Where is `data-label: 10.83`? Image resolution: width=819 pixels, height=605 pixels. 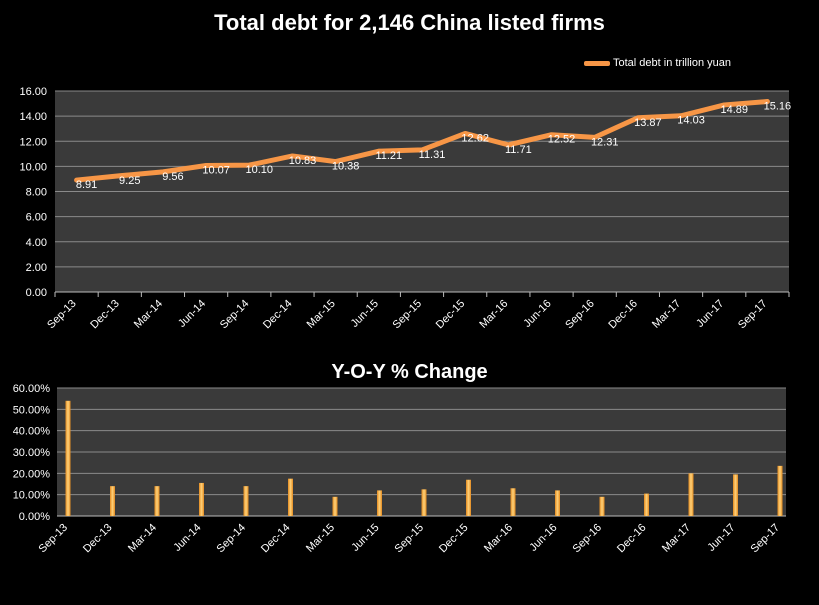
data-label: 10.83 is located at coordinates (303, 161).